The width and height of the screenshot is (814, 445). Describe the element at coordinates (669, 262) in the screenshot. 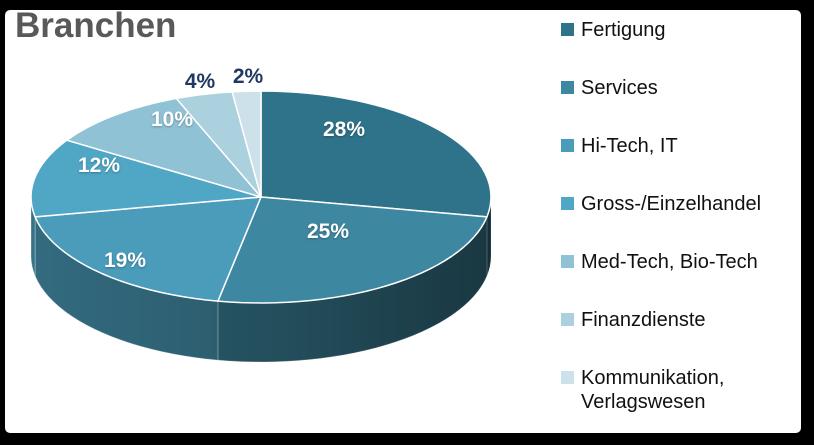

I see `legend-label: Med-Tech, Bio-Tech` at that location.